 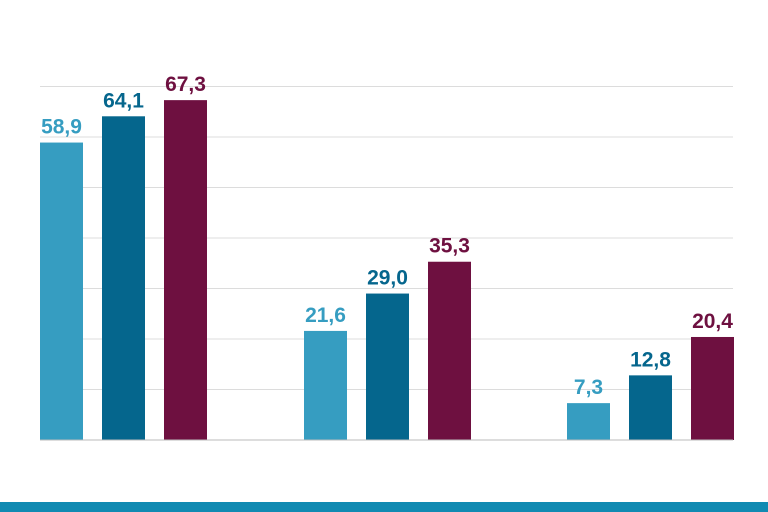 I want to click on footer-stripe, so click(x=384, y=507).